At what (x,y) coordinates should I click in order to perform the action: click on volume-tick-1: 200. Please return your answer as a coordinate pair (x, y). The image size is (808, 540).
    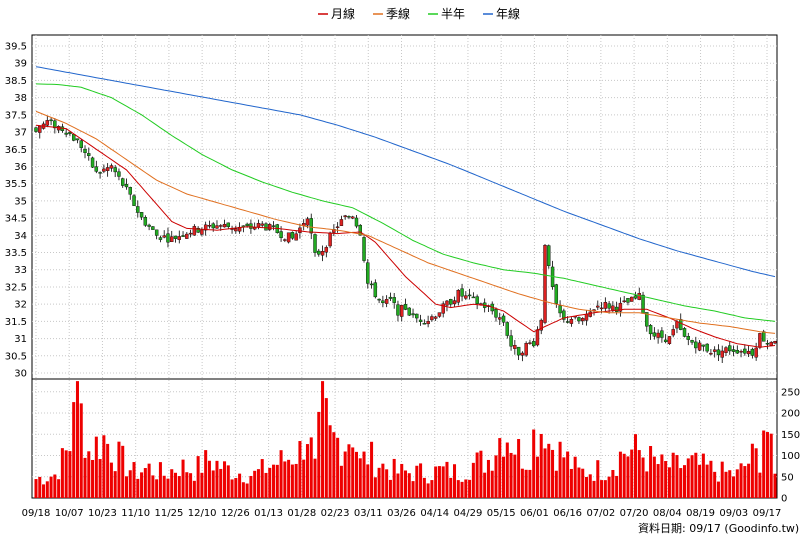
    Looking at the image, I should click on (790, 414).